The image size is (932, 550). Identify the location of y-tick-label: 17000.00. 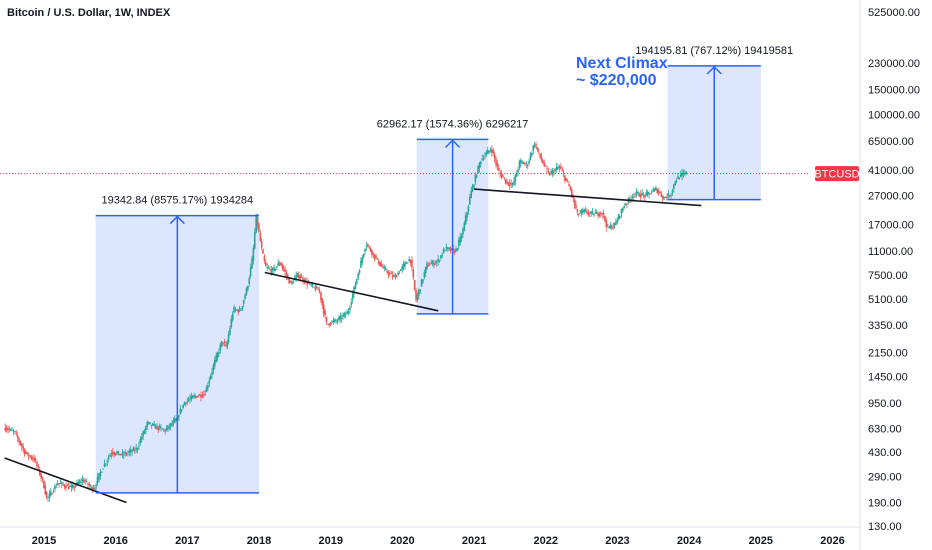
(891, 225).